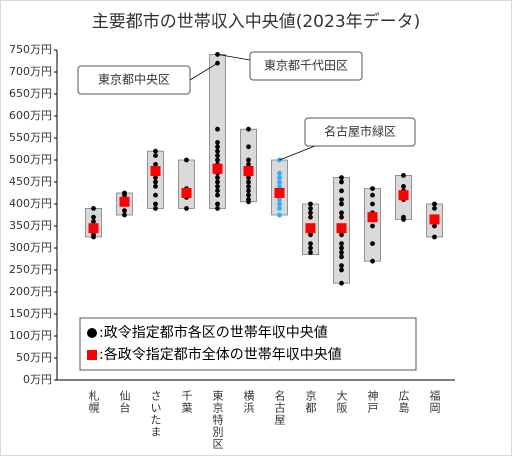 The width and height of the screenshot is (512, 456). Describe the element at coordinates (403, 402) in the screenshot. I see `x-tick-label: 広島` at that location.